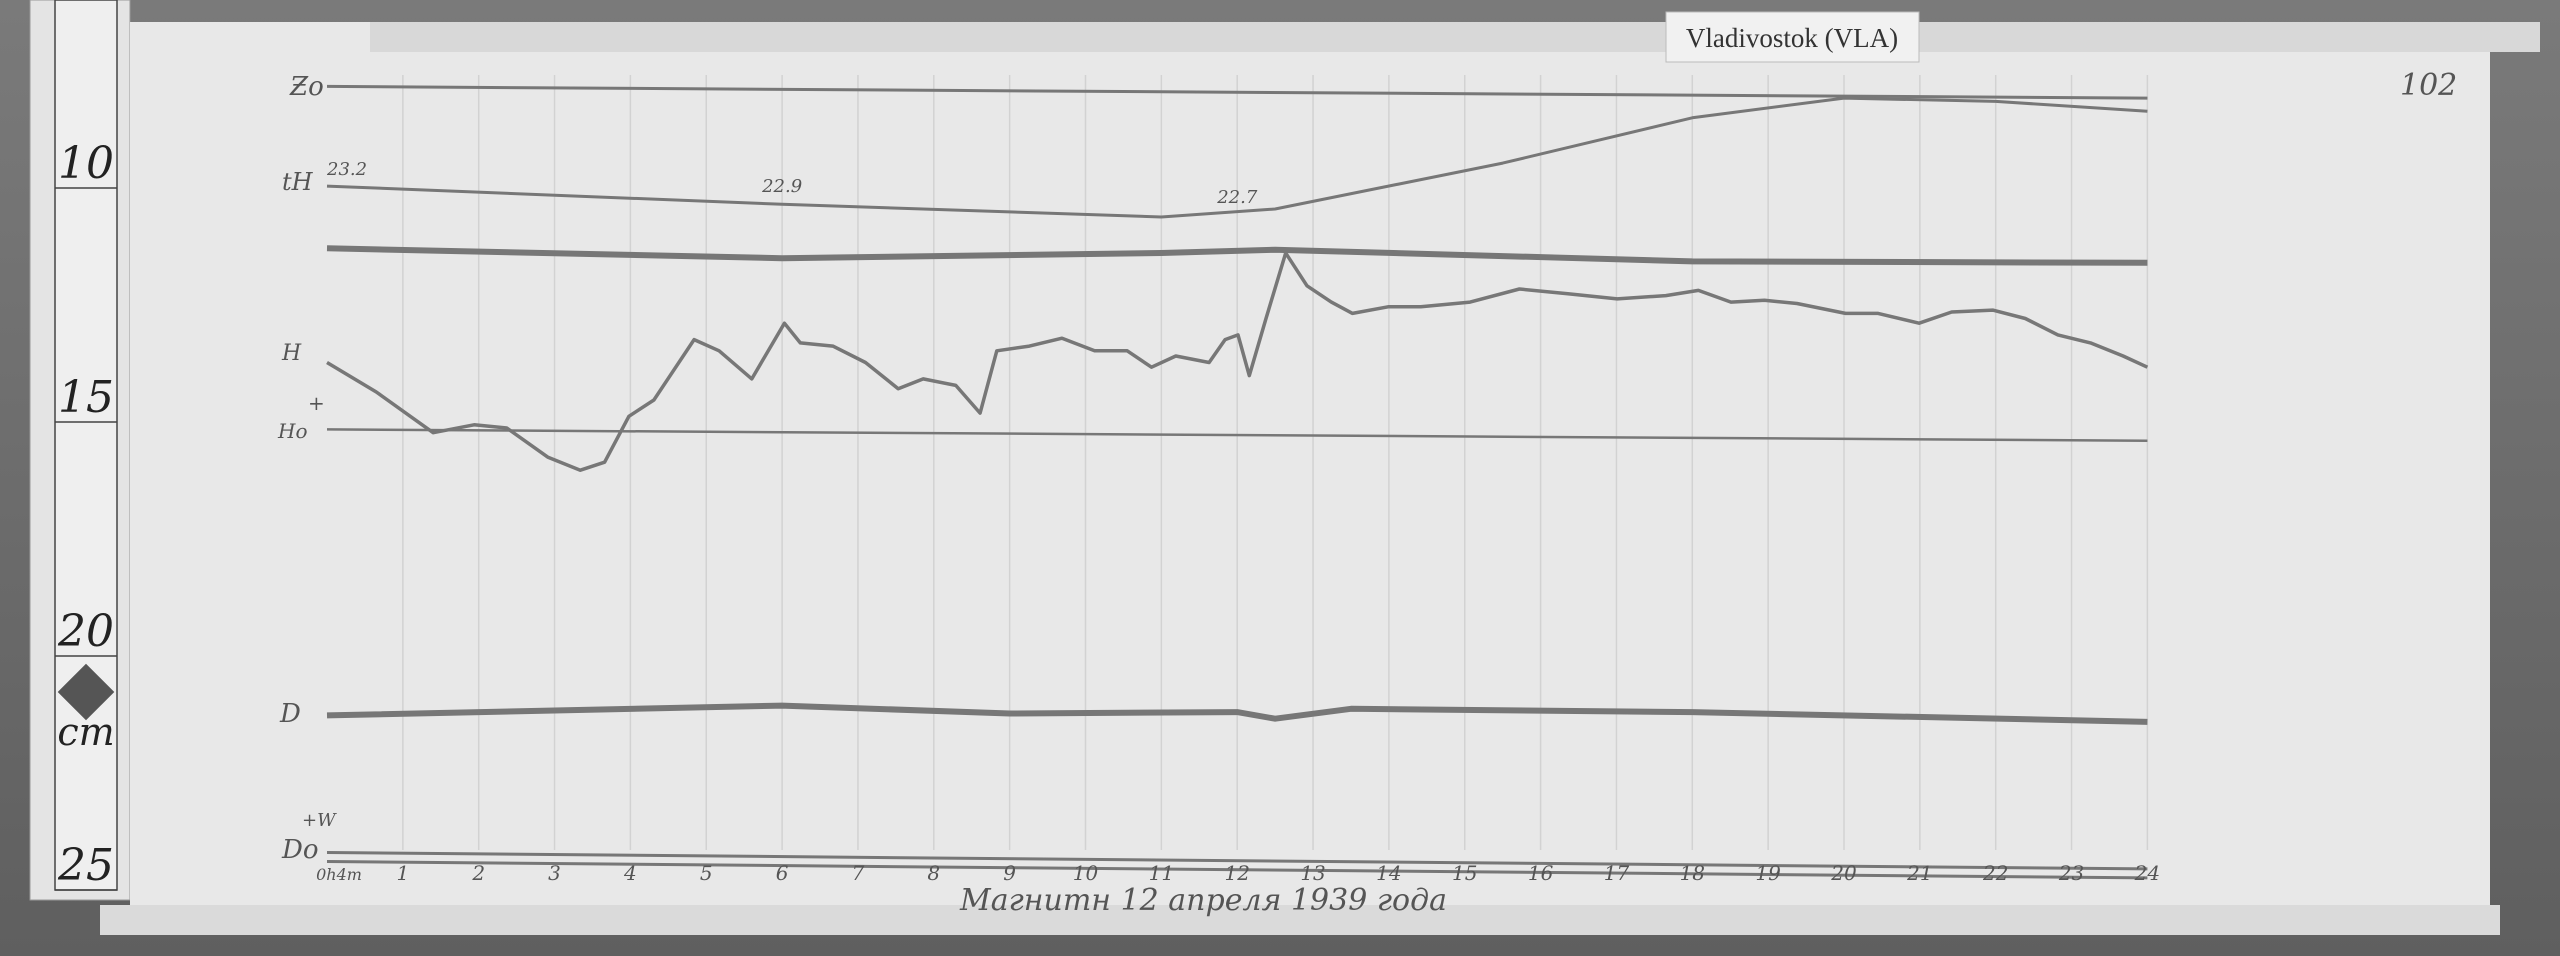 The image size is (2560, 956). Describe the element at coordinates (1237, 157) in the screenshot. I see `trace-th` at that location.